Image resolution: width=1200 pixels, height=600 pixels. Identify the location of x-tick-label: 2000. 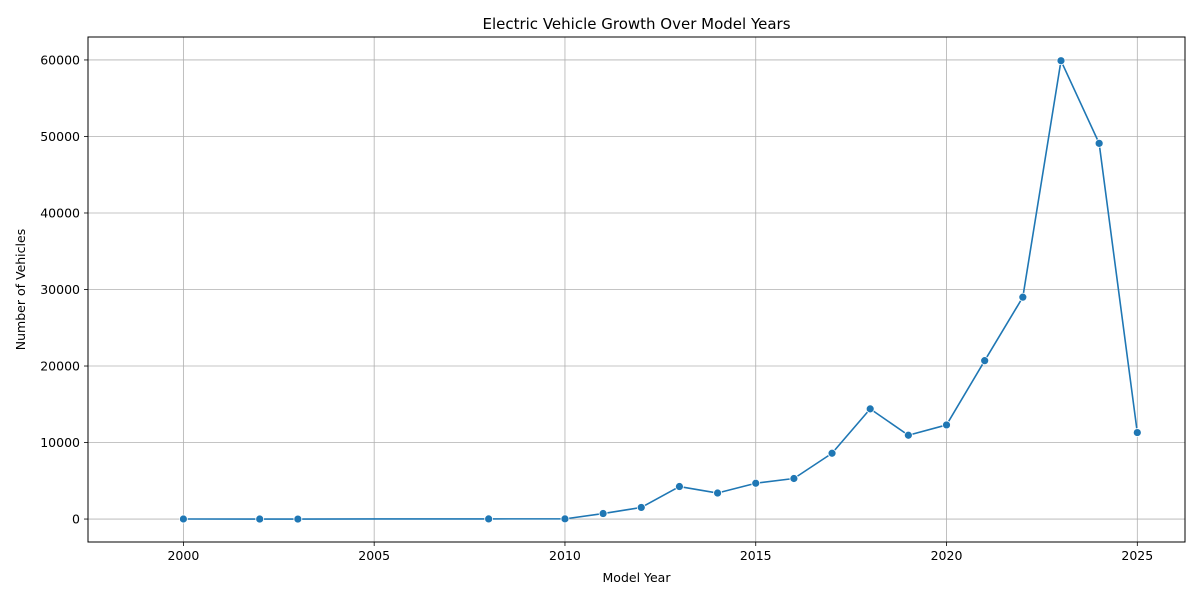
(183, 555).